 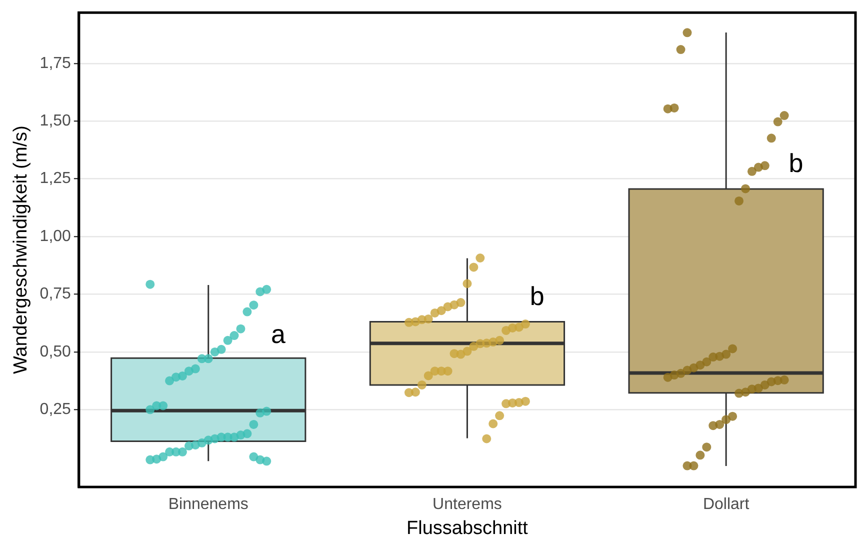 What do you see at coordinates (56, 179) in the screenshot?
I see `y-tick-label: 1,25` at bounding box center [56, 179].